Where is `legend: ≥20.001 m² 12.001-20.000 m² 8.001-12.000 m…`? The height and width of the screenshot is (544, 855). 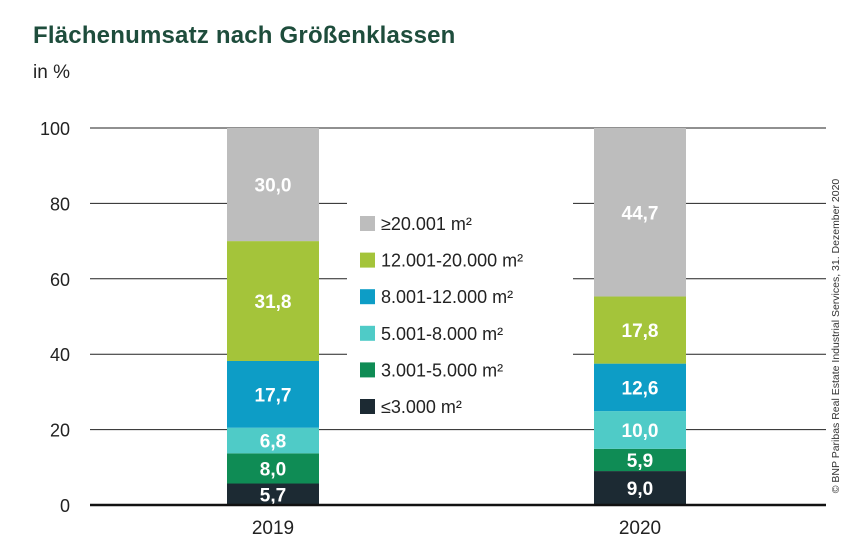
legend: ≥20.001 m² 12.001-20.000 m² 8.001-12.000 m… is located at coordinates (460, 309).